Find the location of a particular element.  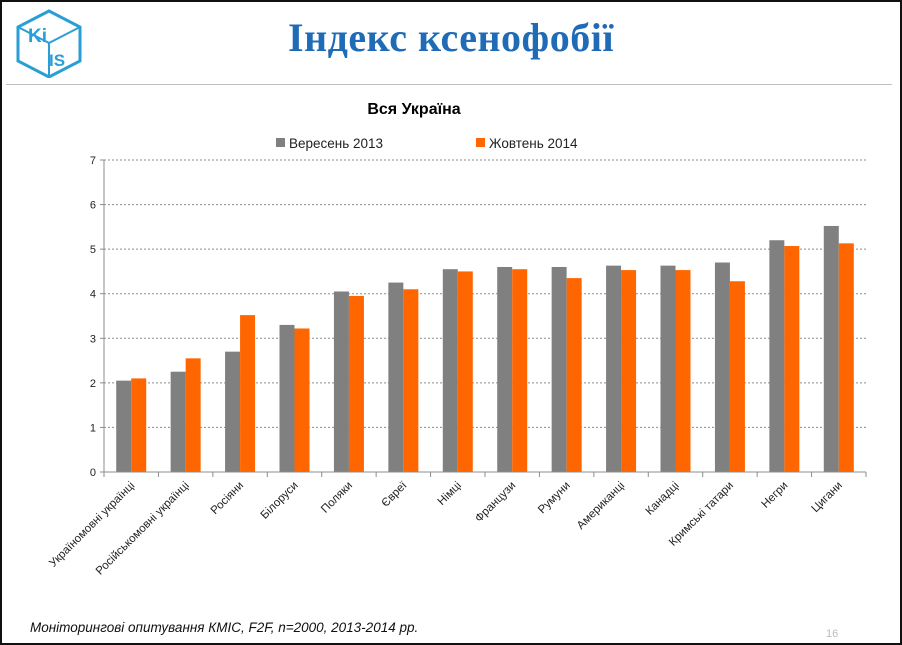

x-category-label: Поляки is located at coordinates (337, 498).